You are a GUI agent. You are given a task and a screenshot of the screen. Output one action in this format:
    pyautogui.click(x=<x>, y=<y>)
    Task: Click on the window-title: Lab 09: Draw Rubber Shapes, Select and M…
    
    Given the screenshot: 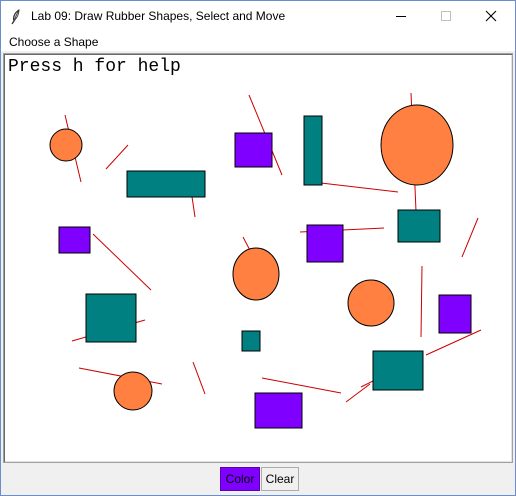 What is the action you would take?
    pyautogui.click(x=158, y=16)
    